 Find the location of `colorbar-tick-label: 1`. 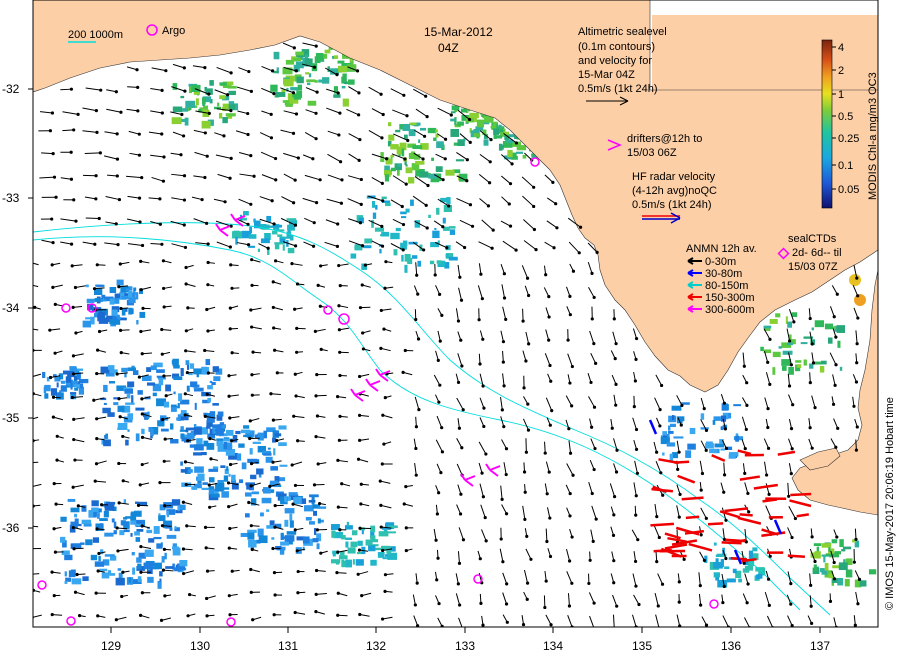

colorbar-tick-label: 1 is located at coordinates (841, 95).